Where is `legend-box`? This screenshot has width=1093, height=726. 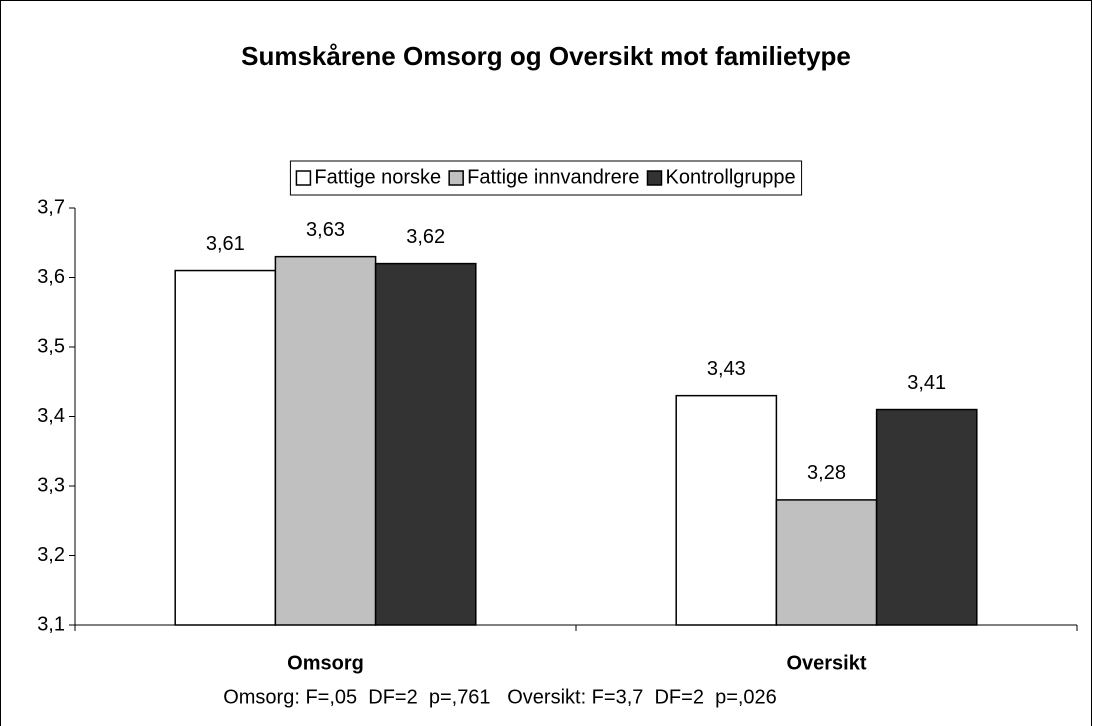
legend-box is located at coordinates (546, 178).